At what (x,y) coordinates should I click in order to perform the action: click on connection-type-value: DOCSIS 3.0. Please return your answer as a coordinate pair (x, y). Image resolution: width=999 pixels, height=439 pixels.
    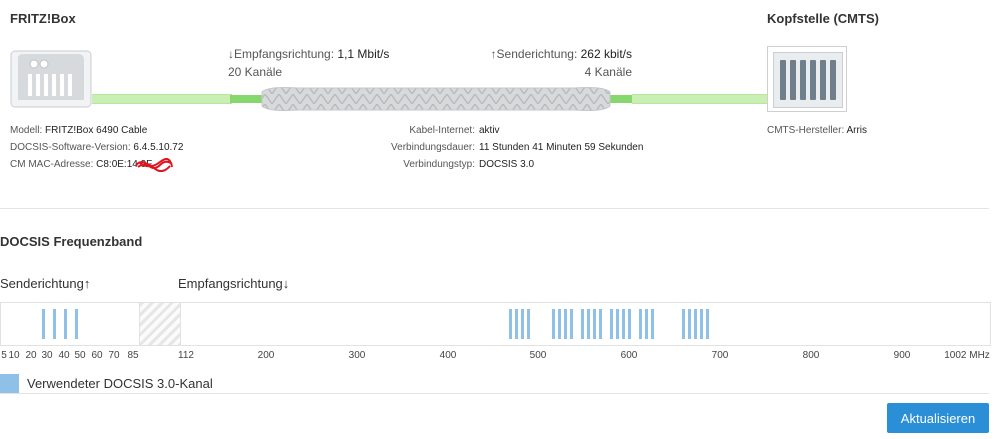
    Looking at the image, I should click on (507, 164).